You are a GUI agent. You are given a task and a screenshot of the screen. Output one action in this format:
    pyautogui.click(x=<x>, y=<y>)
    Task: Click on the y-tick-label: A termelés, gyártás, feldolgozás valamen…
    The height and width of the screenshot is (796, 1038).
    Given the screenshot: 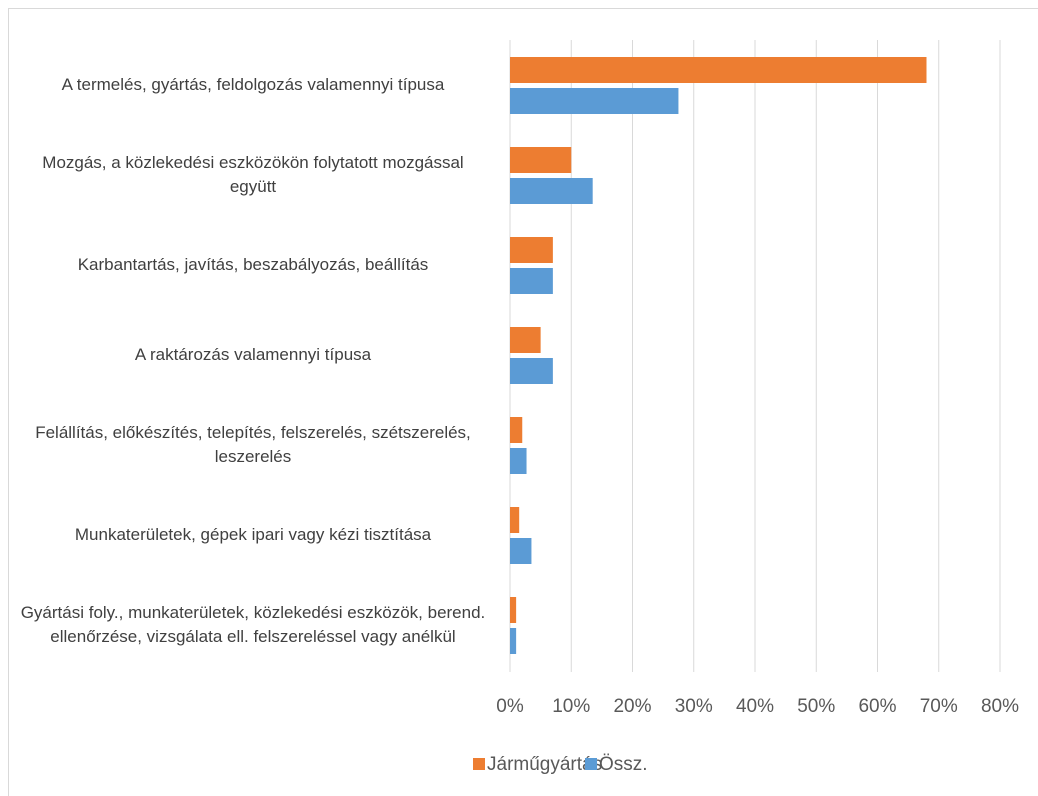 What is the action you would take?
    pyautogui.click(x=253, y=84)
    